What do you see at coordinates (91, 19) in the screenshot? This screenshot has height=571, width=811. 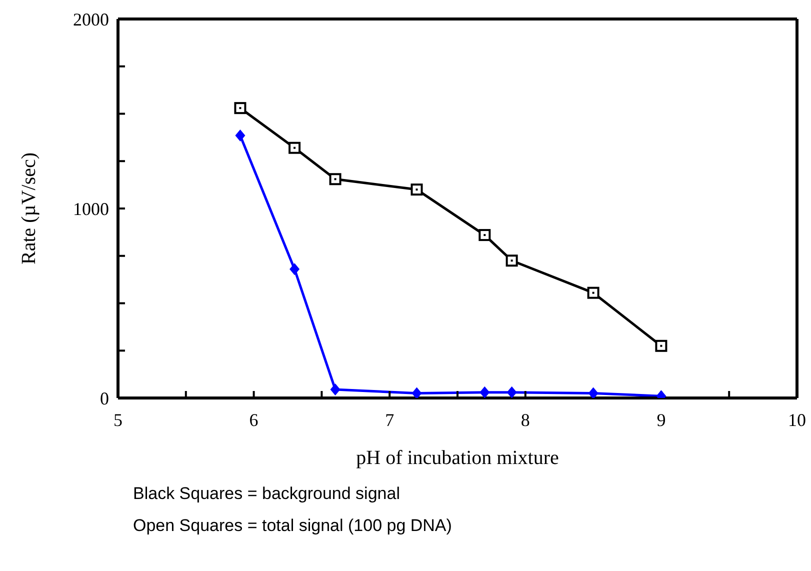 I see `y-tick-label: 2000` at bounding box center [91, 19].